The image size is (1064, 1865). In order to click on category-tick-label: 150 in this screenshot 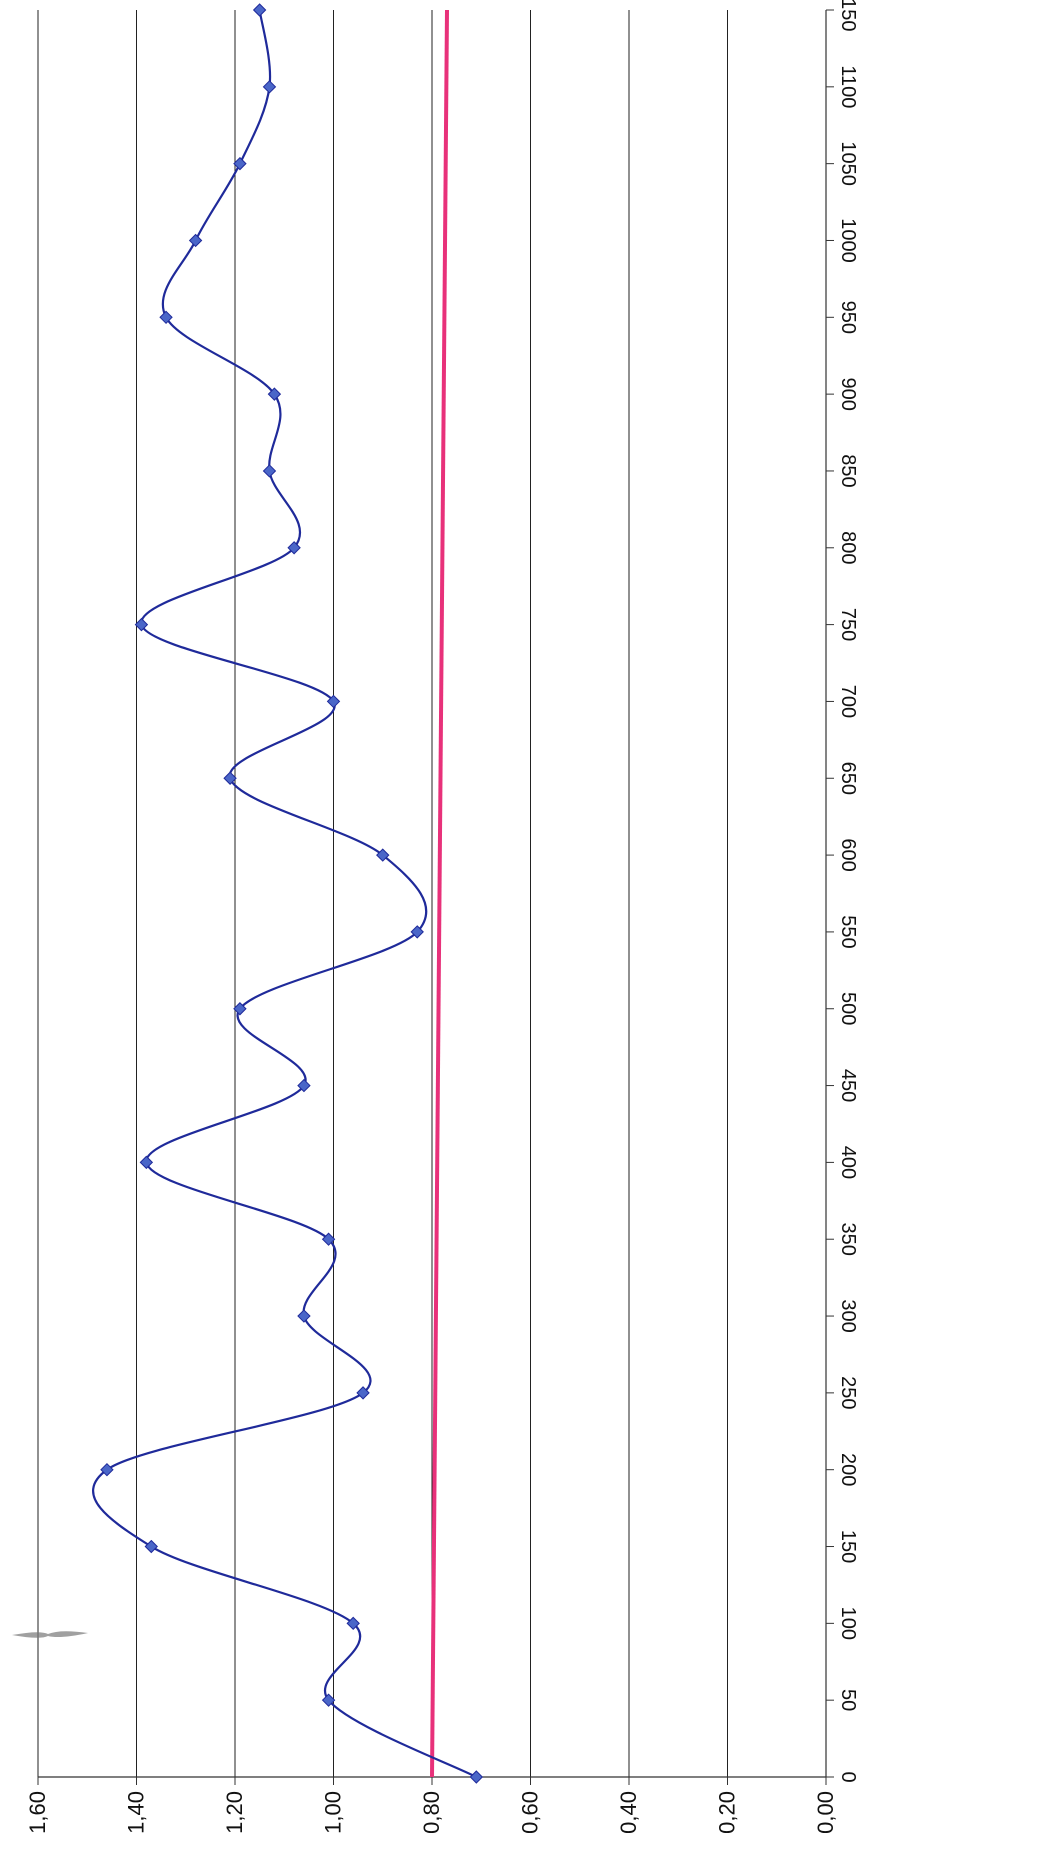, I will do `click(848, 1546)`.